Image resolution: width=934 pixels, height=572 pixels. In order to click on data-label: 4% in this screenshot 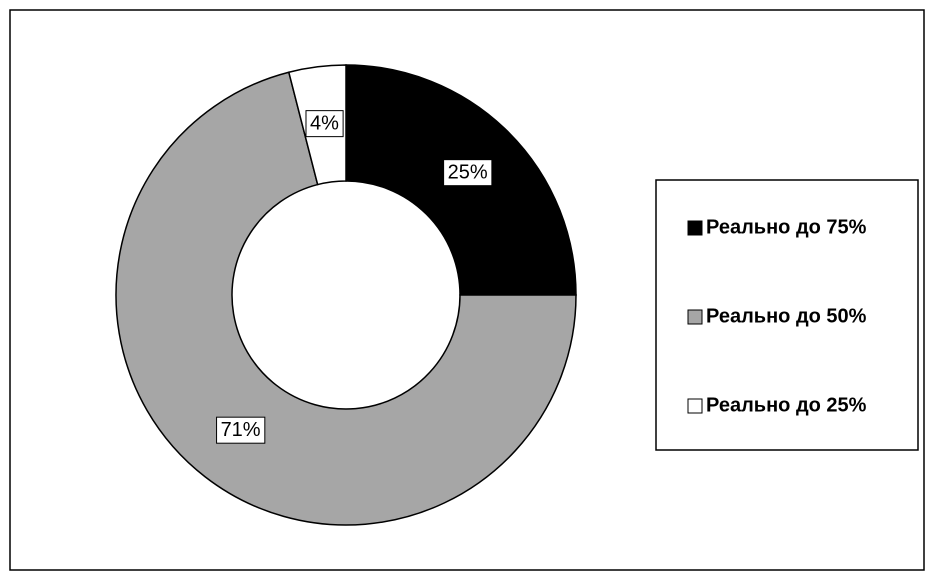, I will do `click(324, 124)`.